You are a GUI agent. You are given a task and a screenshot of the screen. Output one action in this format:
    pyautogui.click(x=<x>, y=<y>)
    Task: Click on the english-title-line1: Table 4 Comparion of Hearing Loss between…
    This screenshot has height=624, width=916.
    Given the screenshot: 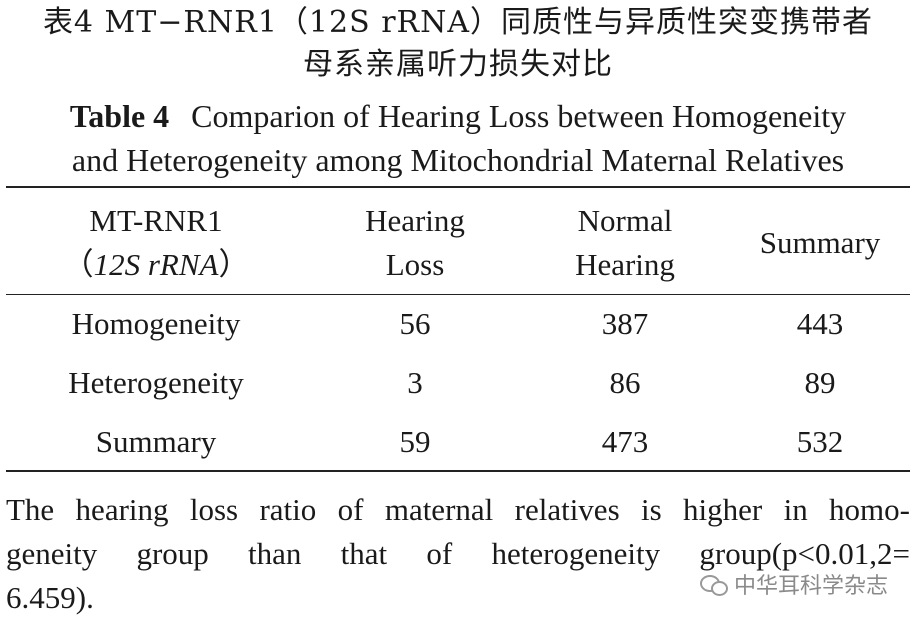 What is the action you would take?
    pyautogui.click(x=458, y=116)
    